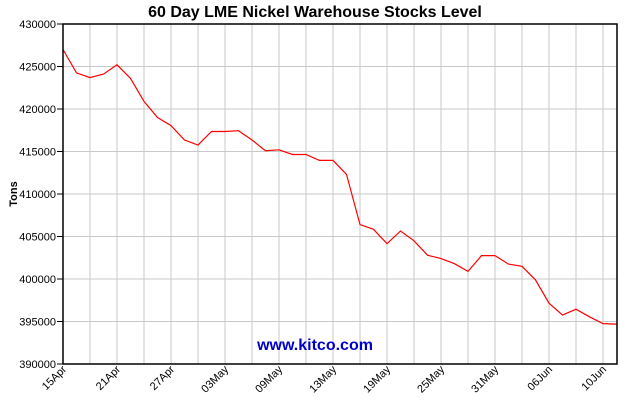 Image resolution: width=630 pixels, height=400 pixels. Describe the element at coordinates (37, 365) in the screenshot. I see `y-tick-label: 390000` at that location.